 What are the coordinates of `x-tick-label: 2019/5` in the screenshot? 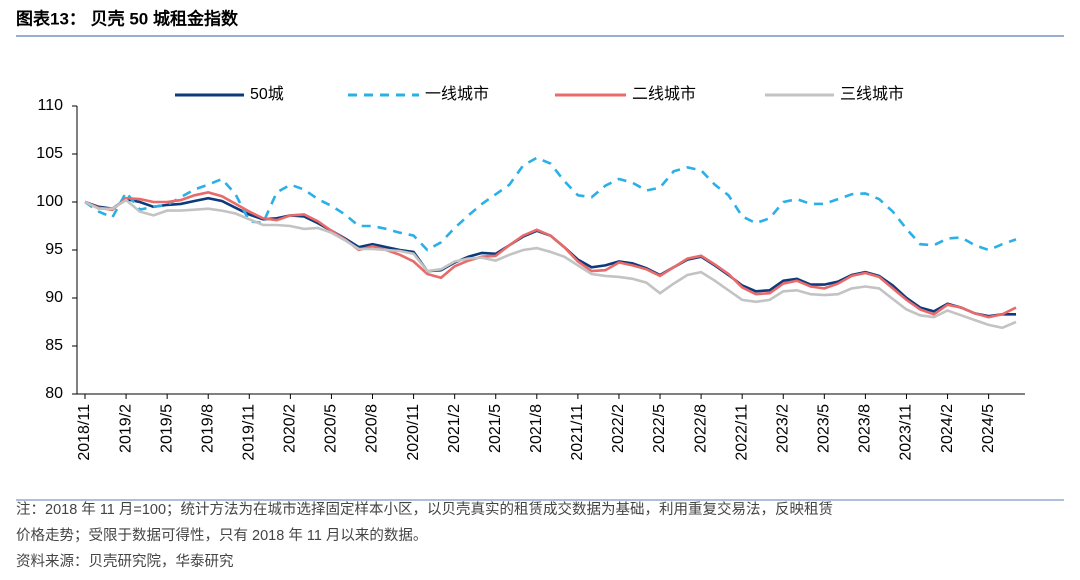 It's located at (166, 428).